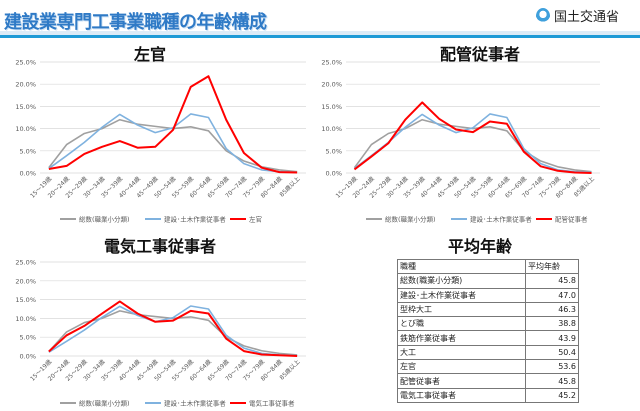  What do you see at coordinates (552, 309) in the screenshot?
I see `age-cell: 46.3` at bounding box center [552, 309].